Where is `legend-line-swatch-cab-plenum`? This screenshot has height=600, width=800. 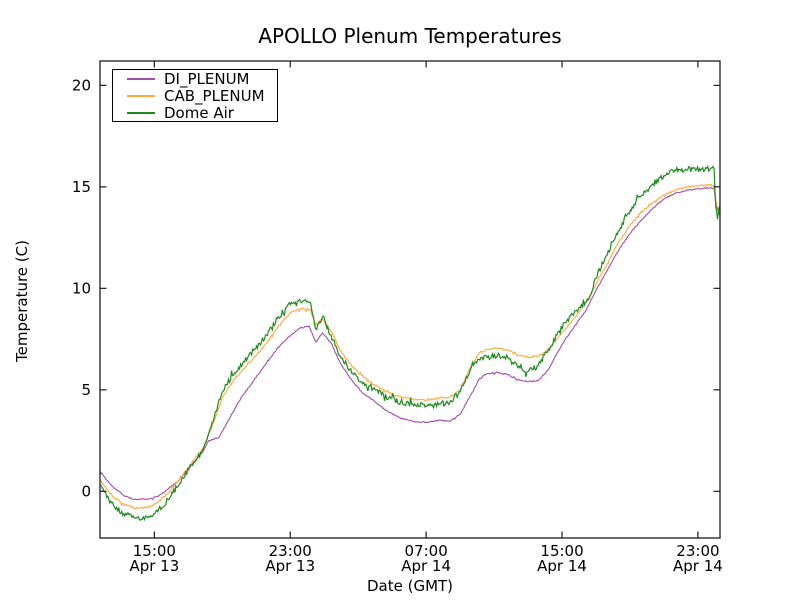 legend-line-swatch-cab-plenum is located at coordinates (141, 95).